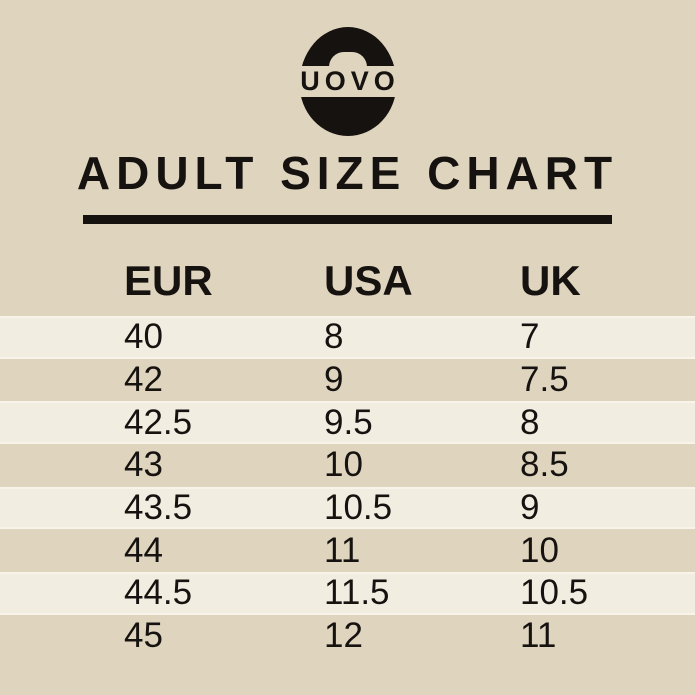 Image resolution: width=695 pixels, height=695 pixels. Describe the element at coordinates (554, 593) in the screenshot. I see `size-cell-uk: 10.5` at that location.